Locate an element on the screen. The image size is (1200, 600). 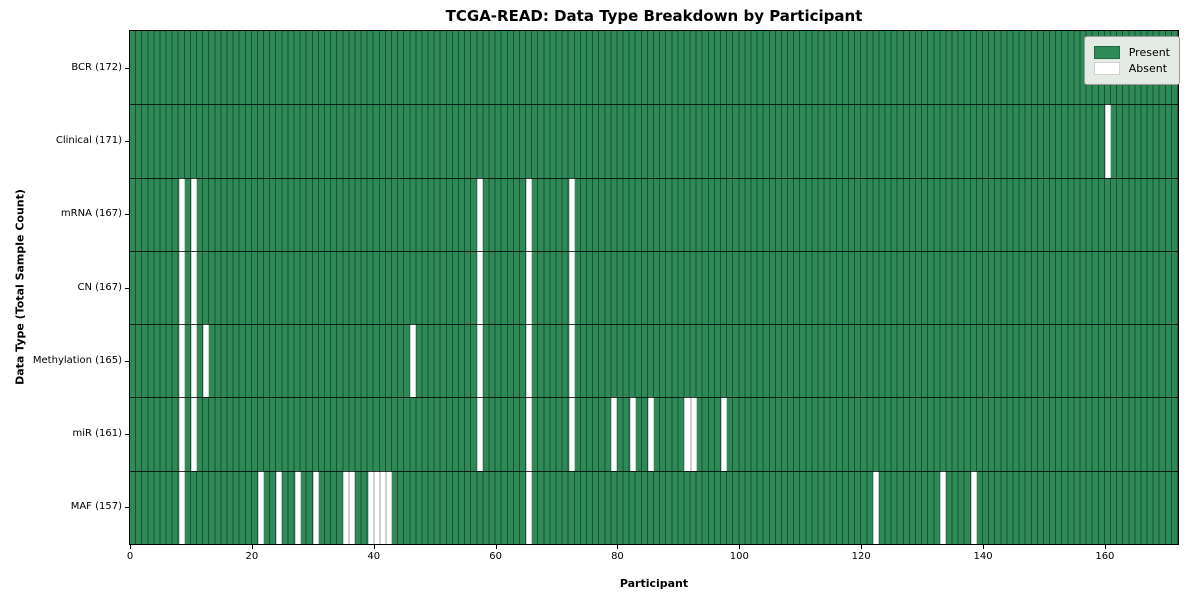
legend-swatch-absent is located at coordinates (1106, 68).